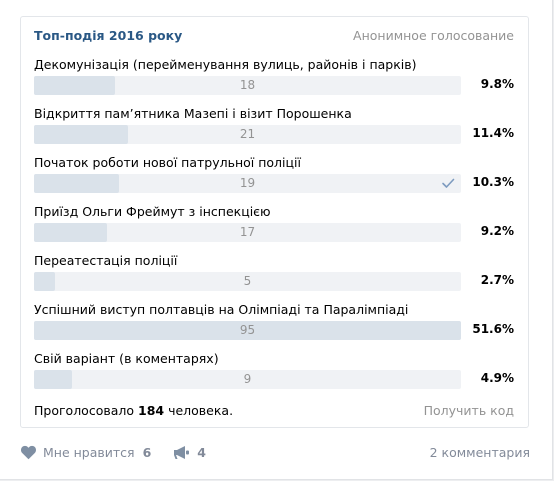 The height and width of the screenshot is (481, 554). What do you see at coordinates (84, 410) in the screenshot?
I see `poll-voted-prefix: Проголосовало` at bounding box center [84, 410].